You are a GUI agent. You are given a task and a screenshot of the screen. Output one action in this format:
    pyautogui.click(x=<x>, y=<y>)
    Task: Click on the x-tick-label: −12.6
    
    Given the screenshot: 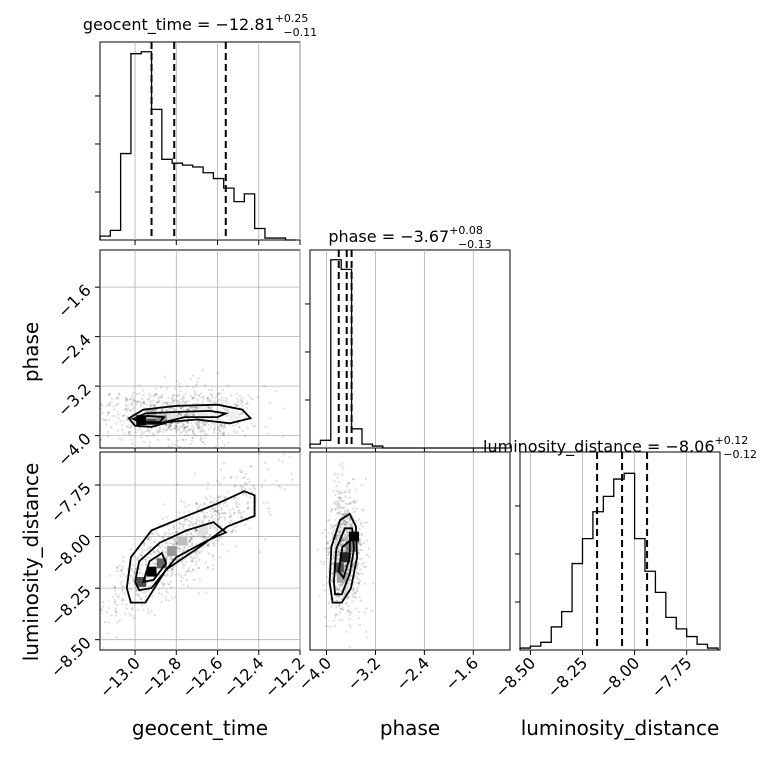 What is the action you would take?
    pyautogui.click(x=202, y=677)
    